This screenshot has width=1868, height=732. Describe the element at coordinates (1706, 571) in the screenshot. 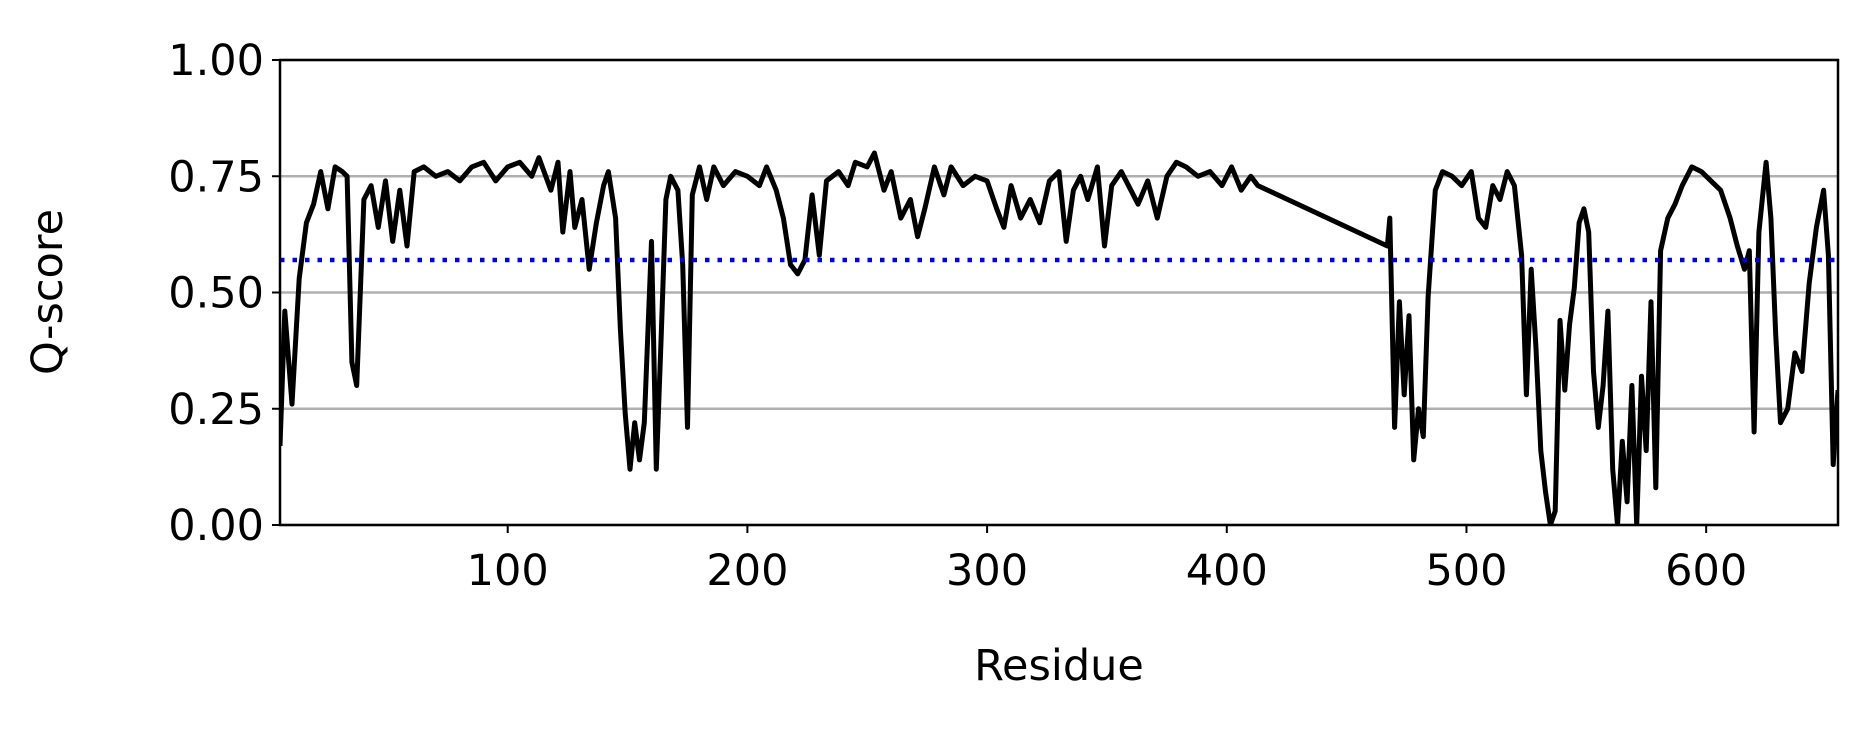

I see `x-tick-label: 600` at that location.